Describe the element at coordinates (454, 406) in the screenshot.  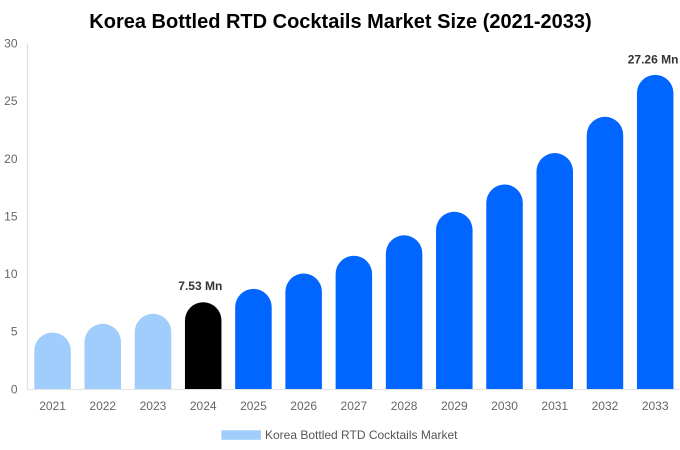
I see `svg-text: 2029` at that location.